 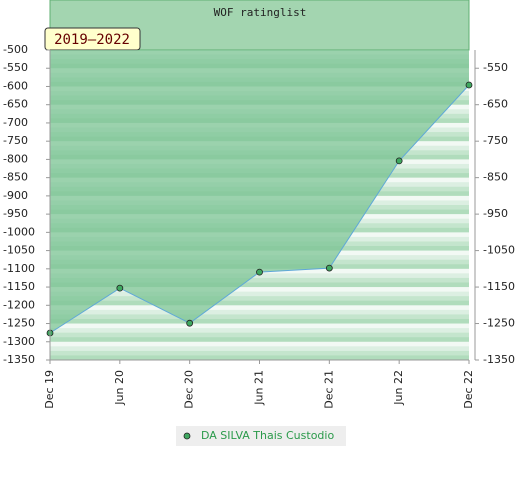 I want to click on y-tick-label: -750, so click(x=15, y=140).